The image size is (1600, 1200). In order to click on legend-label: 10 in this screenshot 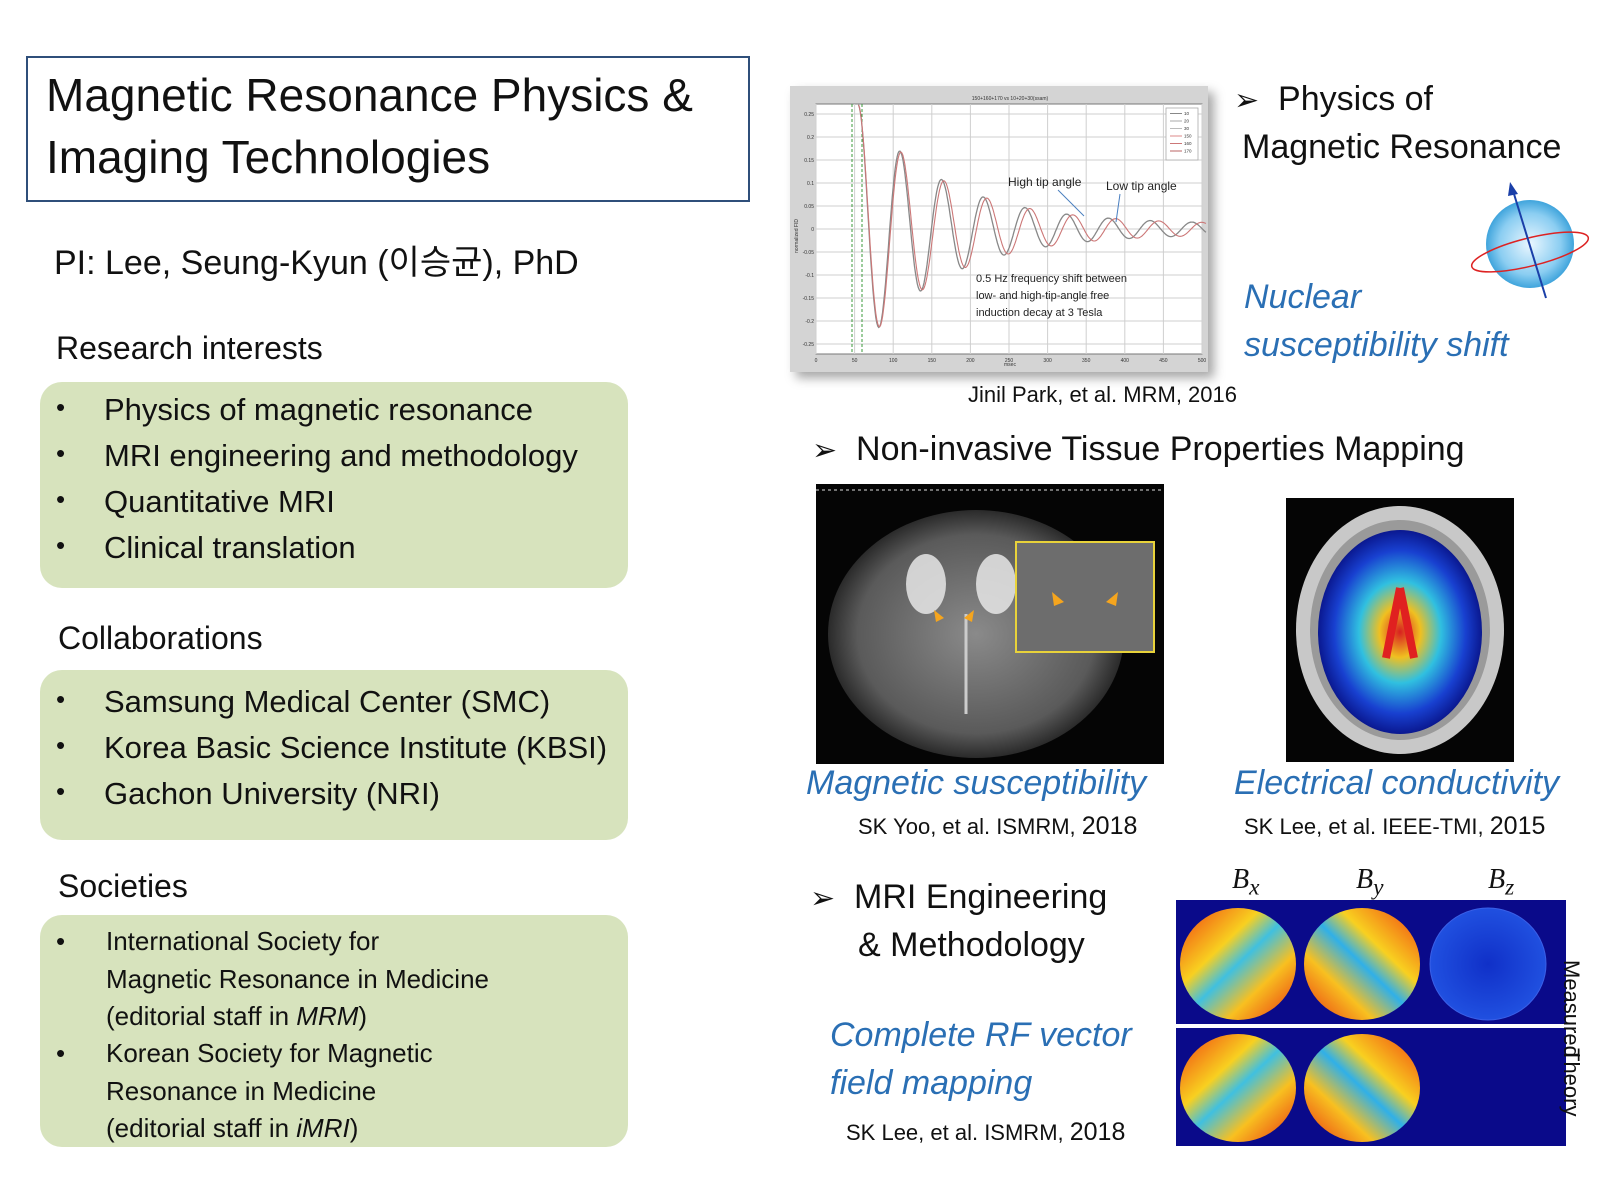, I will do `click(1187, 113)`.